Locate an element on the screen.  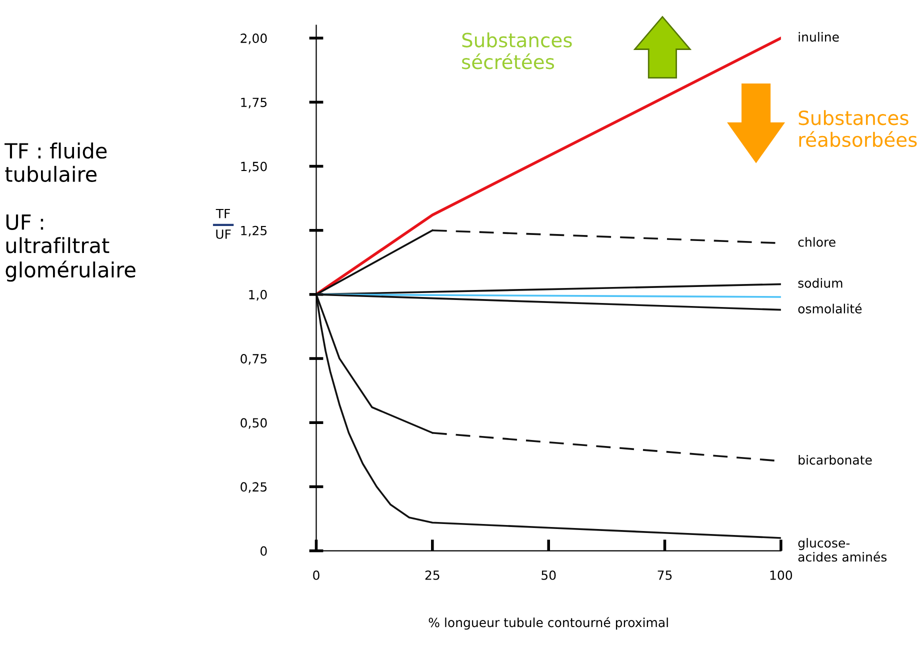
text: TF : fluide tubulaire is located at coordinates (55, 162).